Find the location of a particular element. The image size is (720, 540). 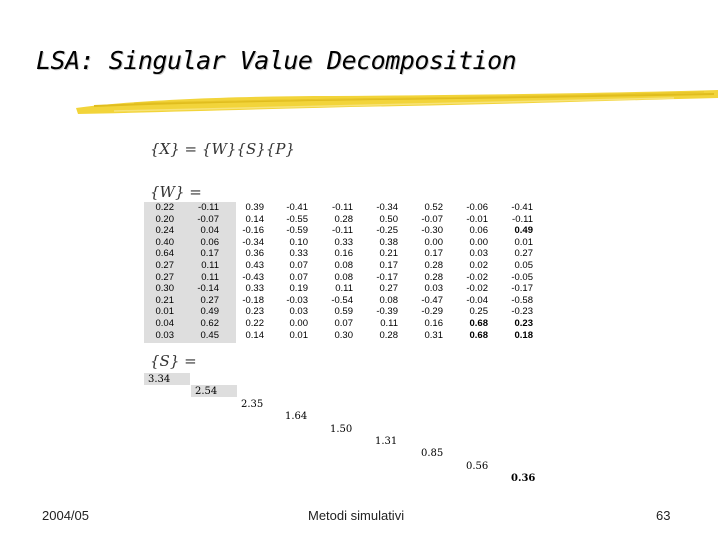

equation-equals: = is located at coordinates (191, 149).